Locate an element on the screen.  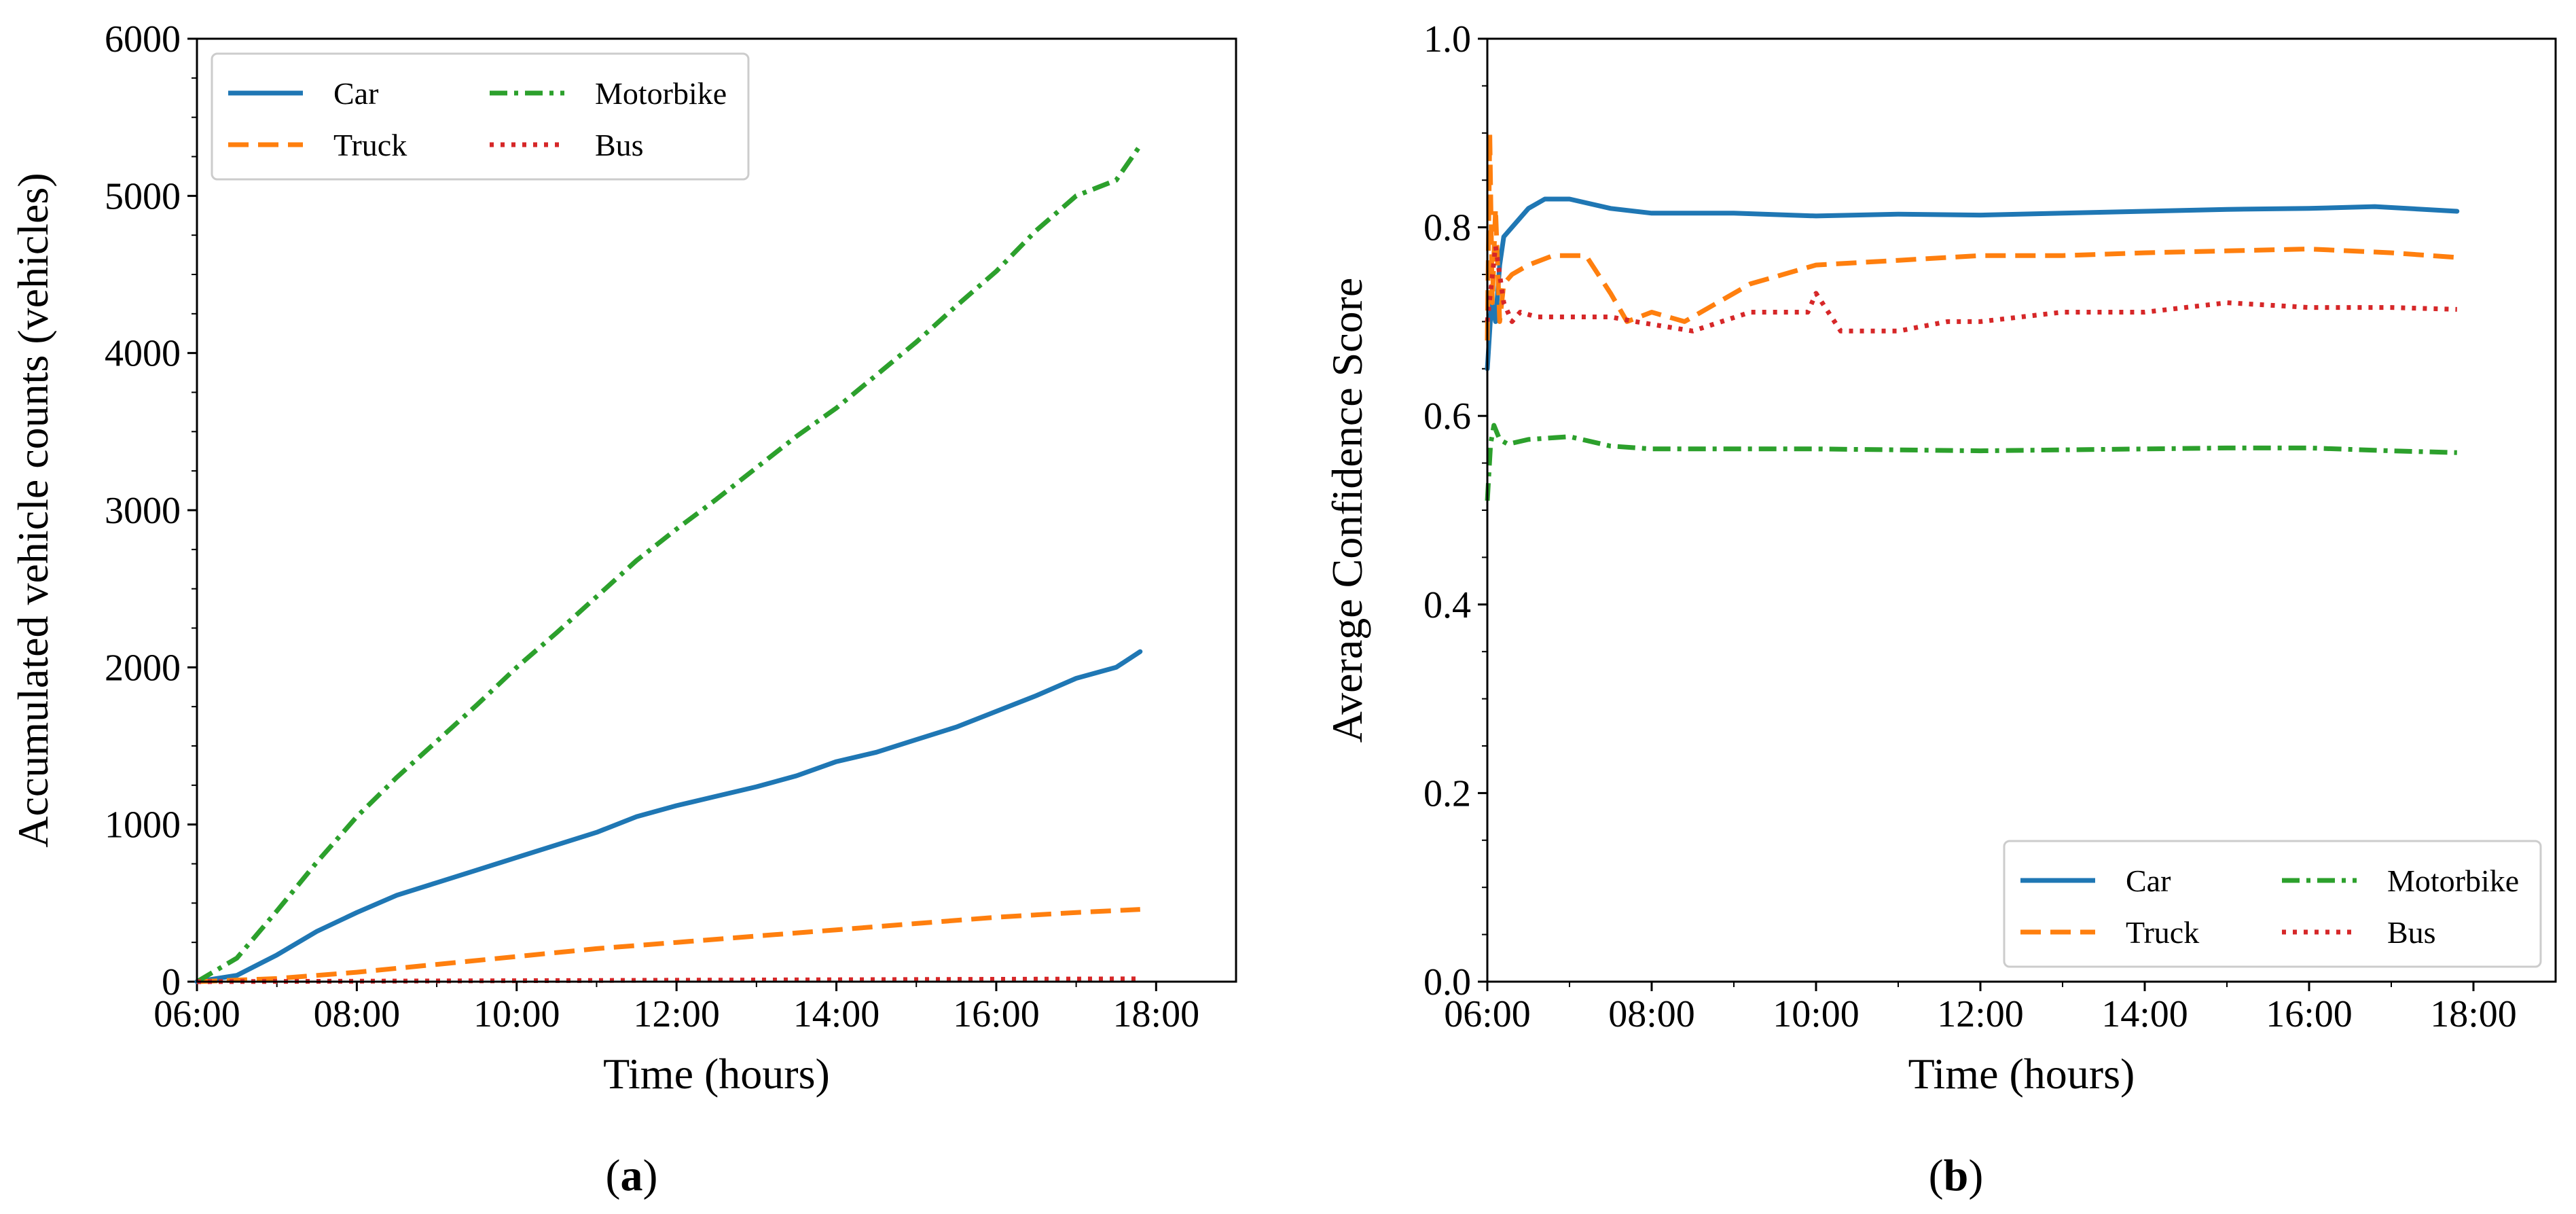
panel-a-x-axis-label: Time (hours) is located at coordinates (716, 1074).